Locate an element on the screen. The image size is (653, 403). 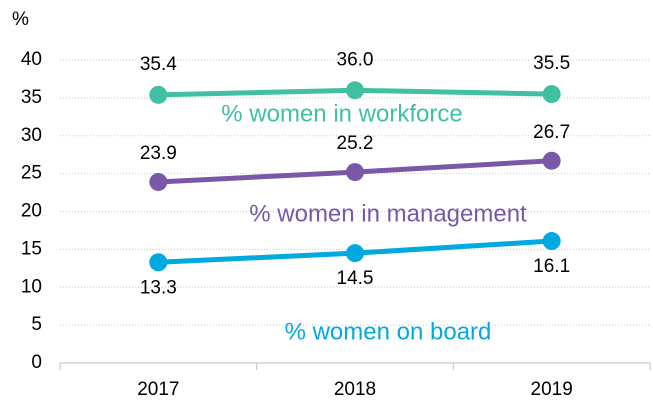
y-tick-label: 5 is located at coordinates (36, 324).